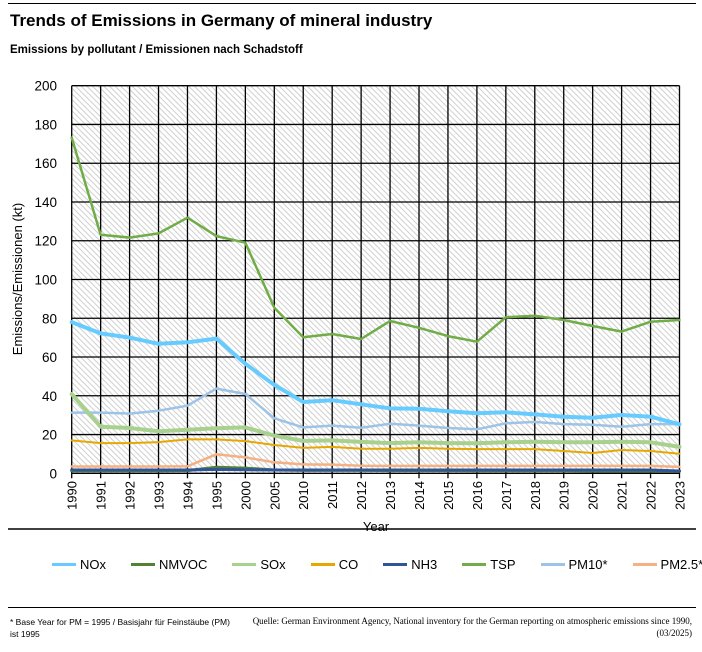 The image size is (702, 652). I want to click on y-tick-label: 120, so click(45, 241).